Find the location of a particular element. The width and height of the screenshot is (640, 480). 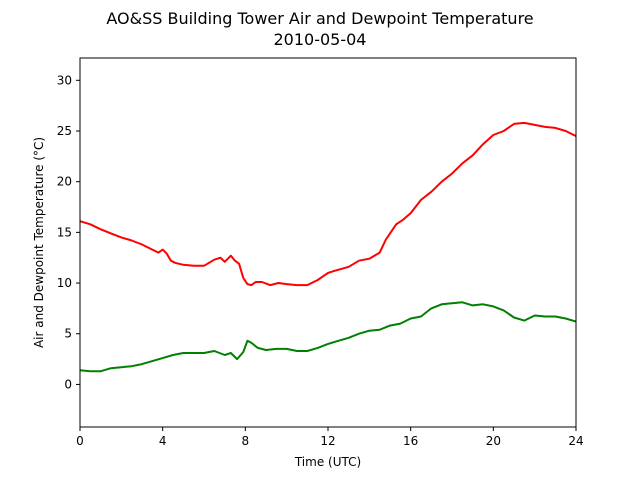

x-tick-label: 4 is located at coordinates (163, 441).